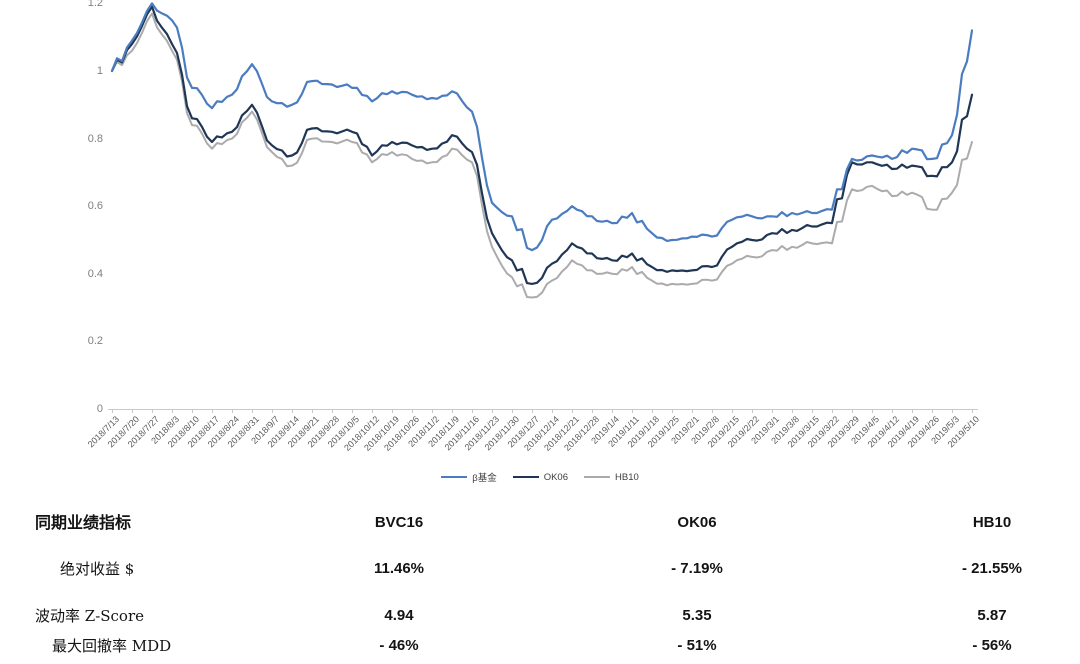 This screenshot has height=664, width=1080. Describe the element at coordinates (611, 477) in the screenshot. I see `legend-item-HB10: HB10` at that location.